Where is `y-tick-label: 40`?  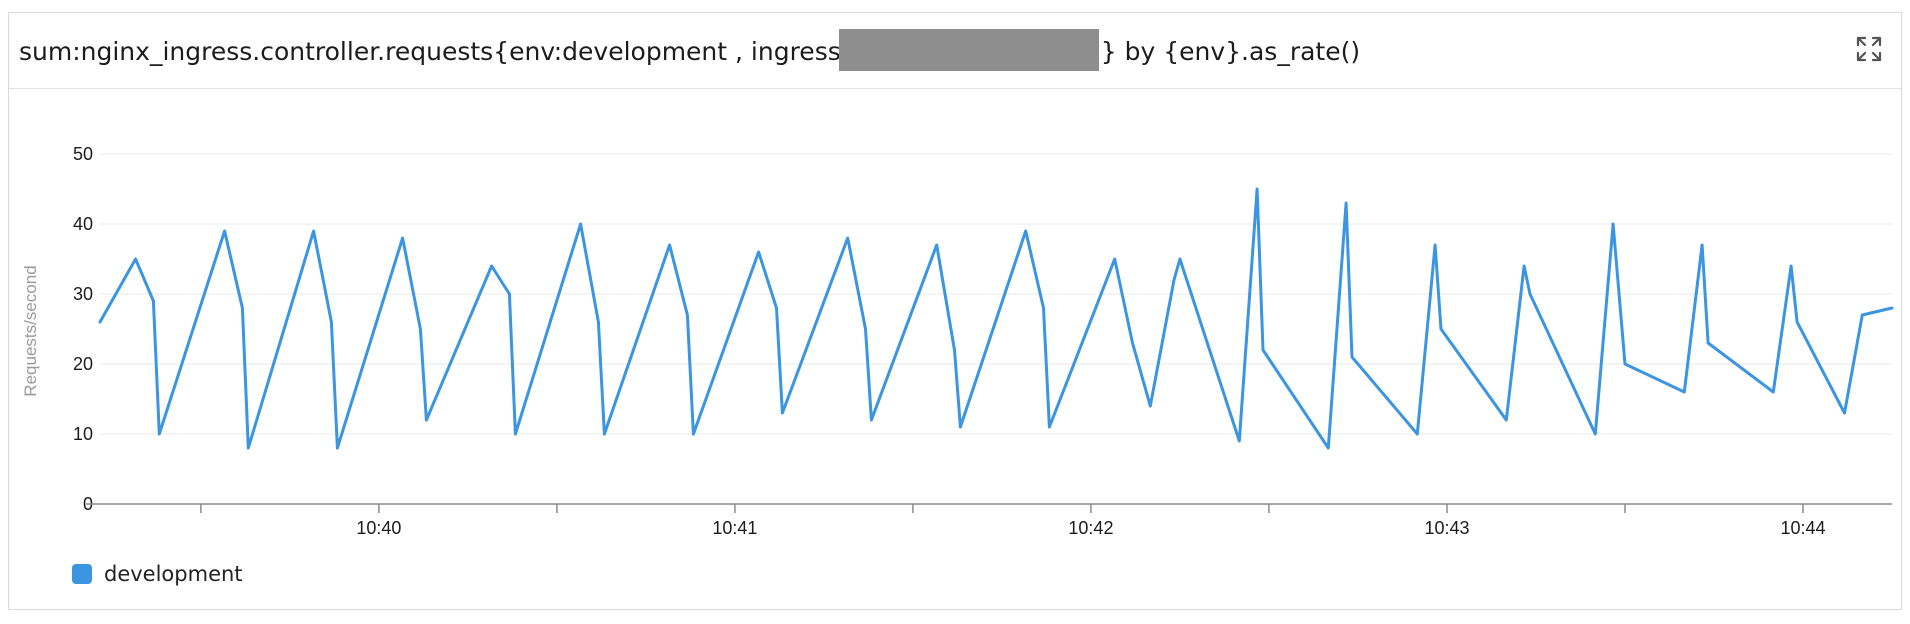 y-tick-label: 40 is located at coordinates (83, 224).